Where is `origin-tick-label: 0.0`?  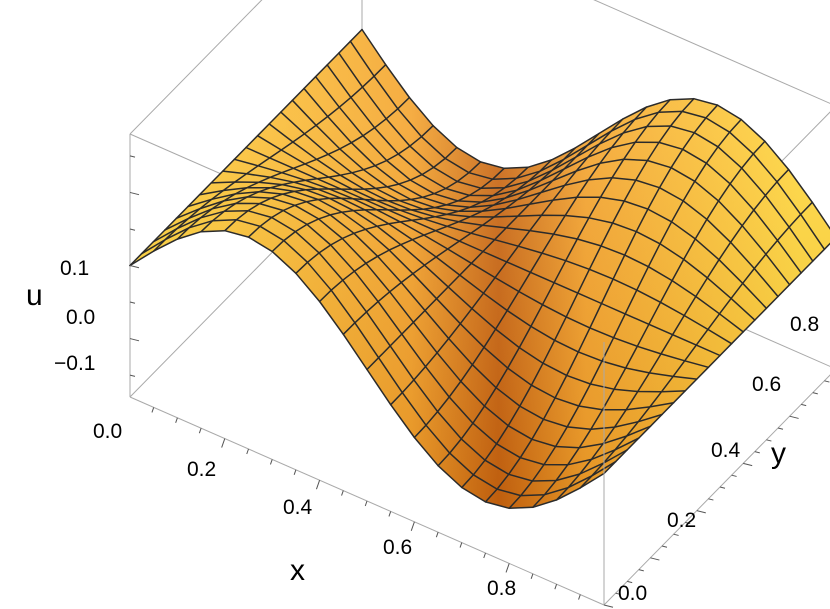 origin-tick-label: 0.0 is located at coordinates (107, 431).